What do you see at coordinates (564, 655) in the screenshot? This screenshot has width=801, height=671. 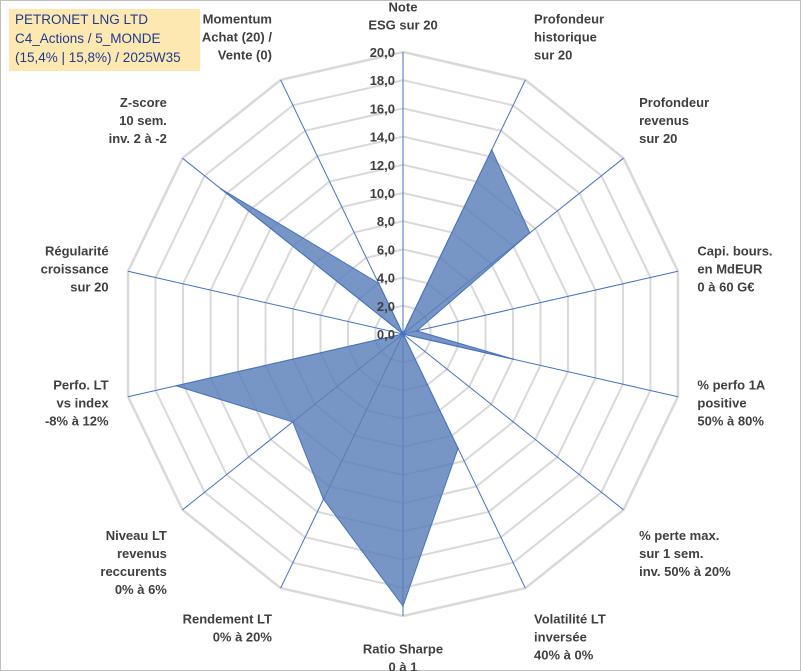 I see `axis-label-line: 40% à 0%` at bounding box center [564, 655].